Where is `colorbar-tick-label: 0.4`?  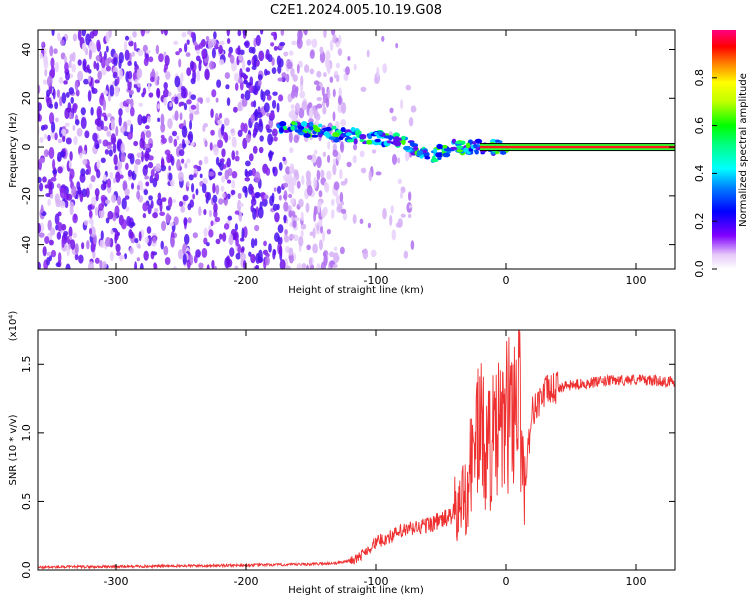 colorbar-tick-label: 0.4 is located at coordinates (699, 174).